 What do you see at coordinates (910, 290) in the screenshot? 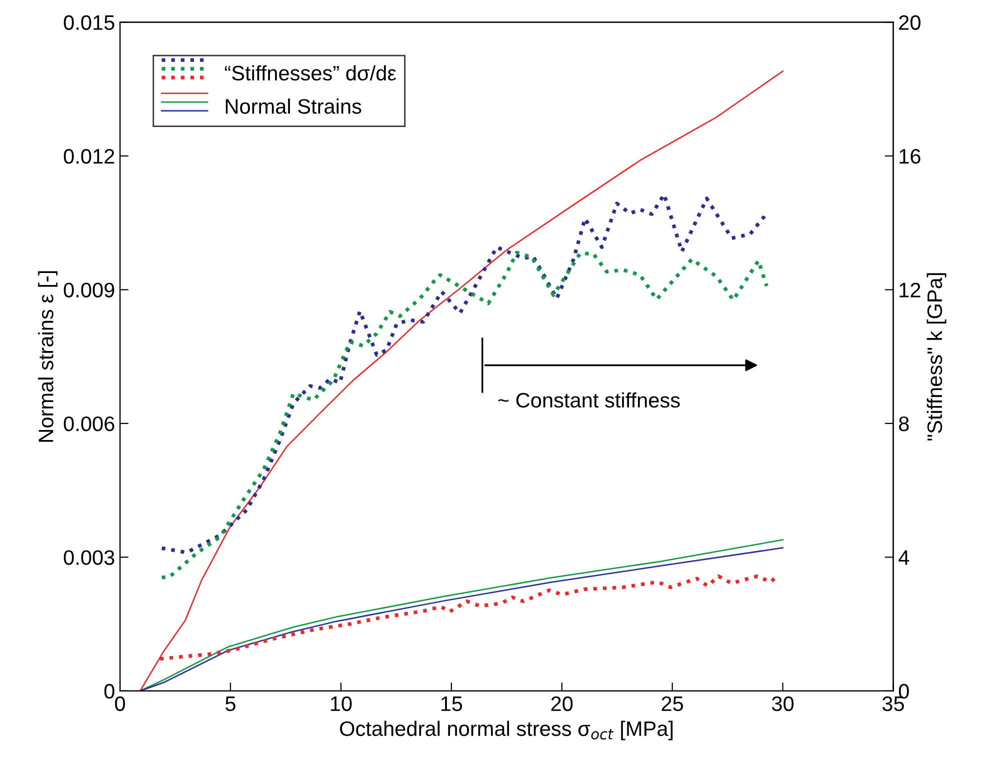
I see `y2-tick-label: 12` at bounding box center [910, 290].